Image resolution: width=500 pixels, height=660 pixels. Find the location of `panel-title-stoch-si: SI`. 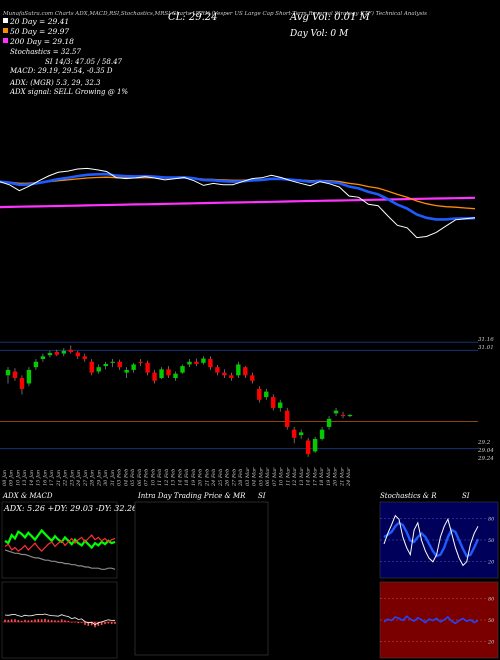

panel-title-stoch-si: SI is located at coordinates (466, 496).